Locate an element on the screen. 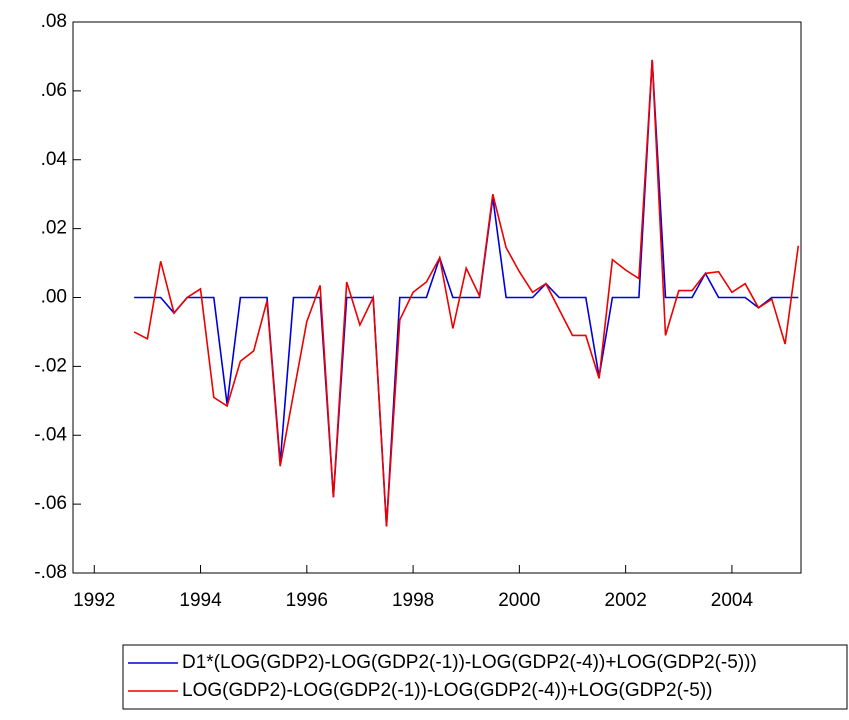  y-tick-label: .02 is located at coordinates (54, 228).